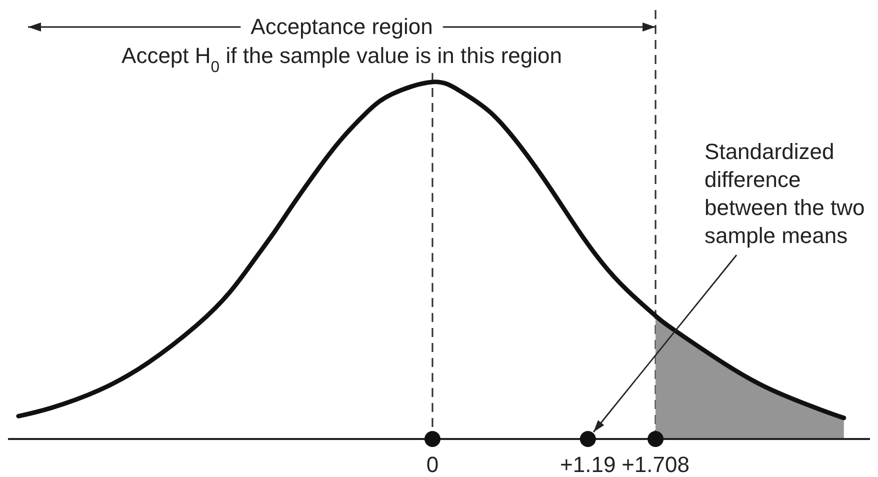  What do you see at coordinates (432, 464) in the screenshot?
I see `x-tick-label: 0` at bounding box center [432, 464].